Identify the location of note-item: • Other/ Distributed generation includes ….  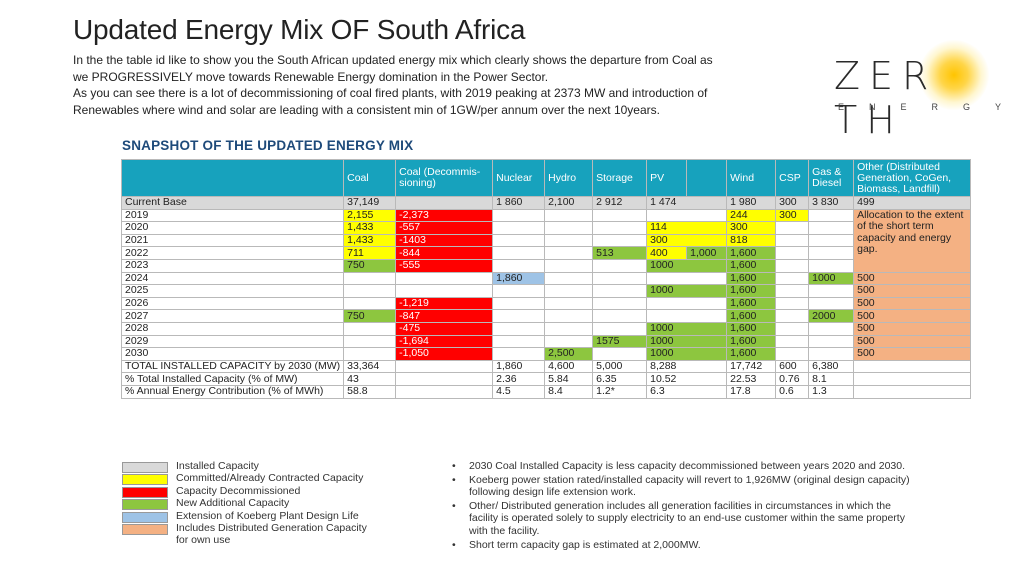
(682, 519).